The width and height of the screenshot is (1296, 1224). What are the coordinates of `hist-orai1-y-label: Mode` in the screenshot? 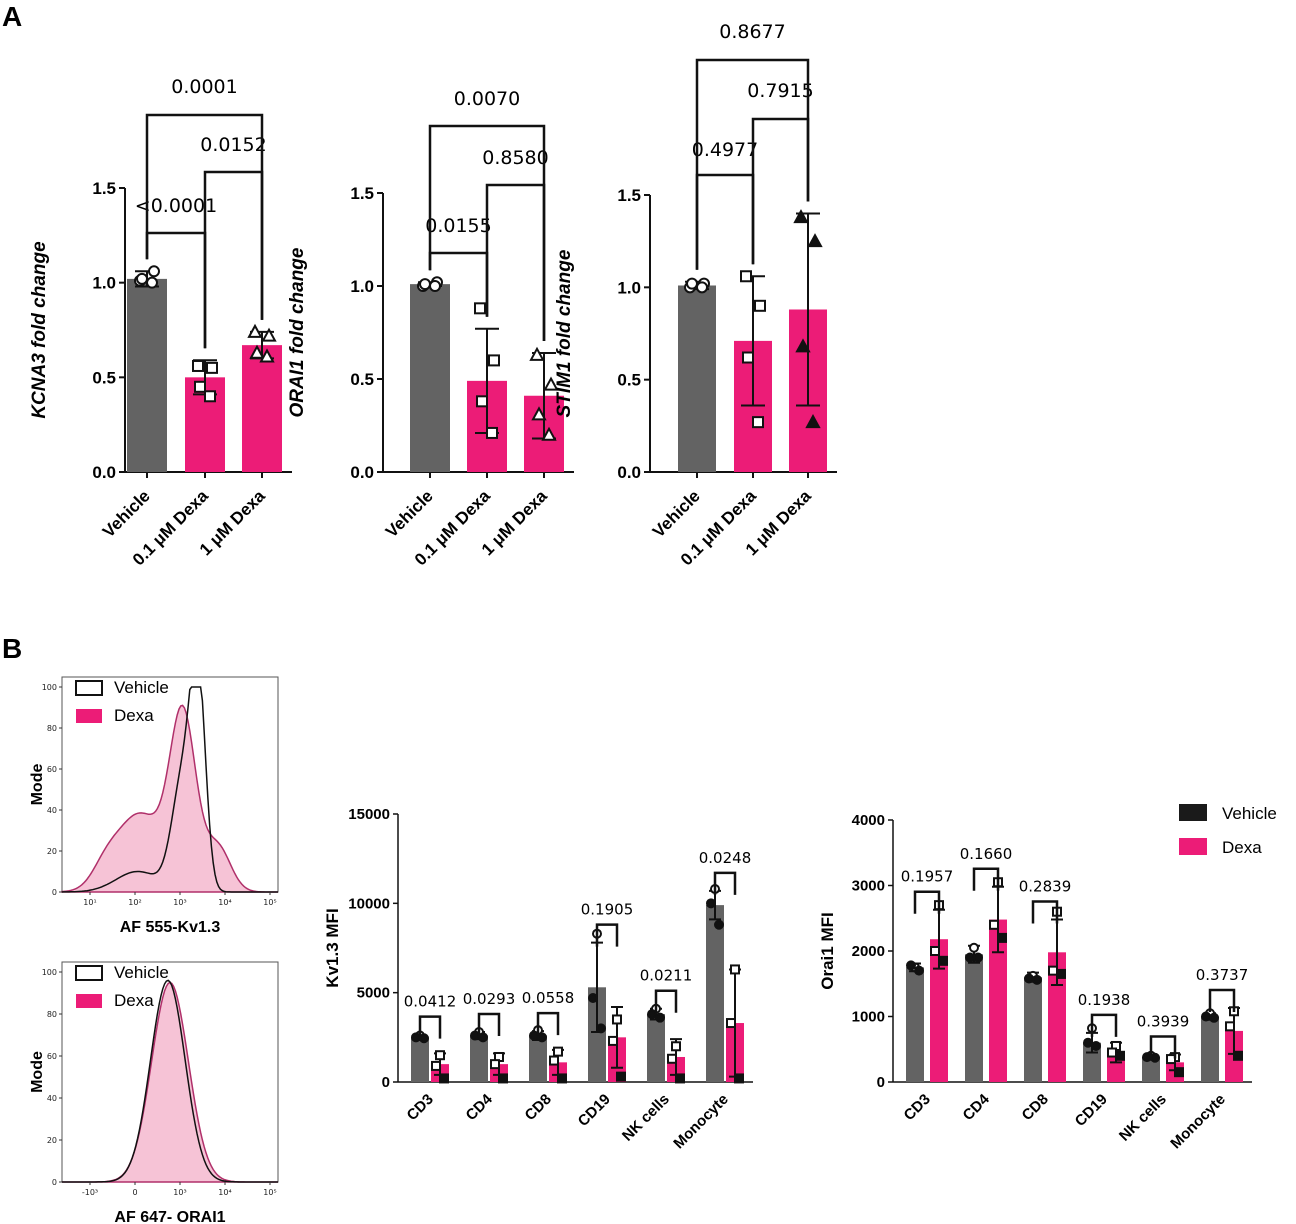 It's located at (37, 1072).